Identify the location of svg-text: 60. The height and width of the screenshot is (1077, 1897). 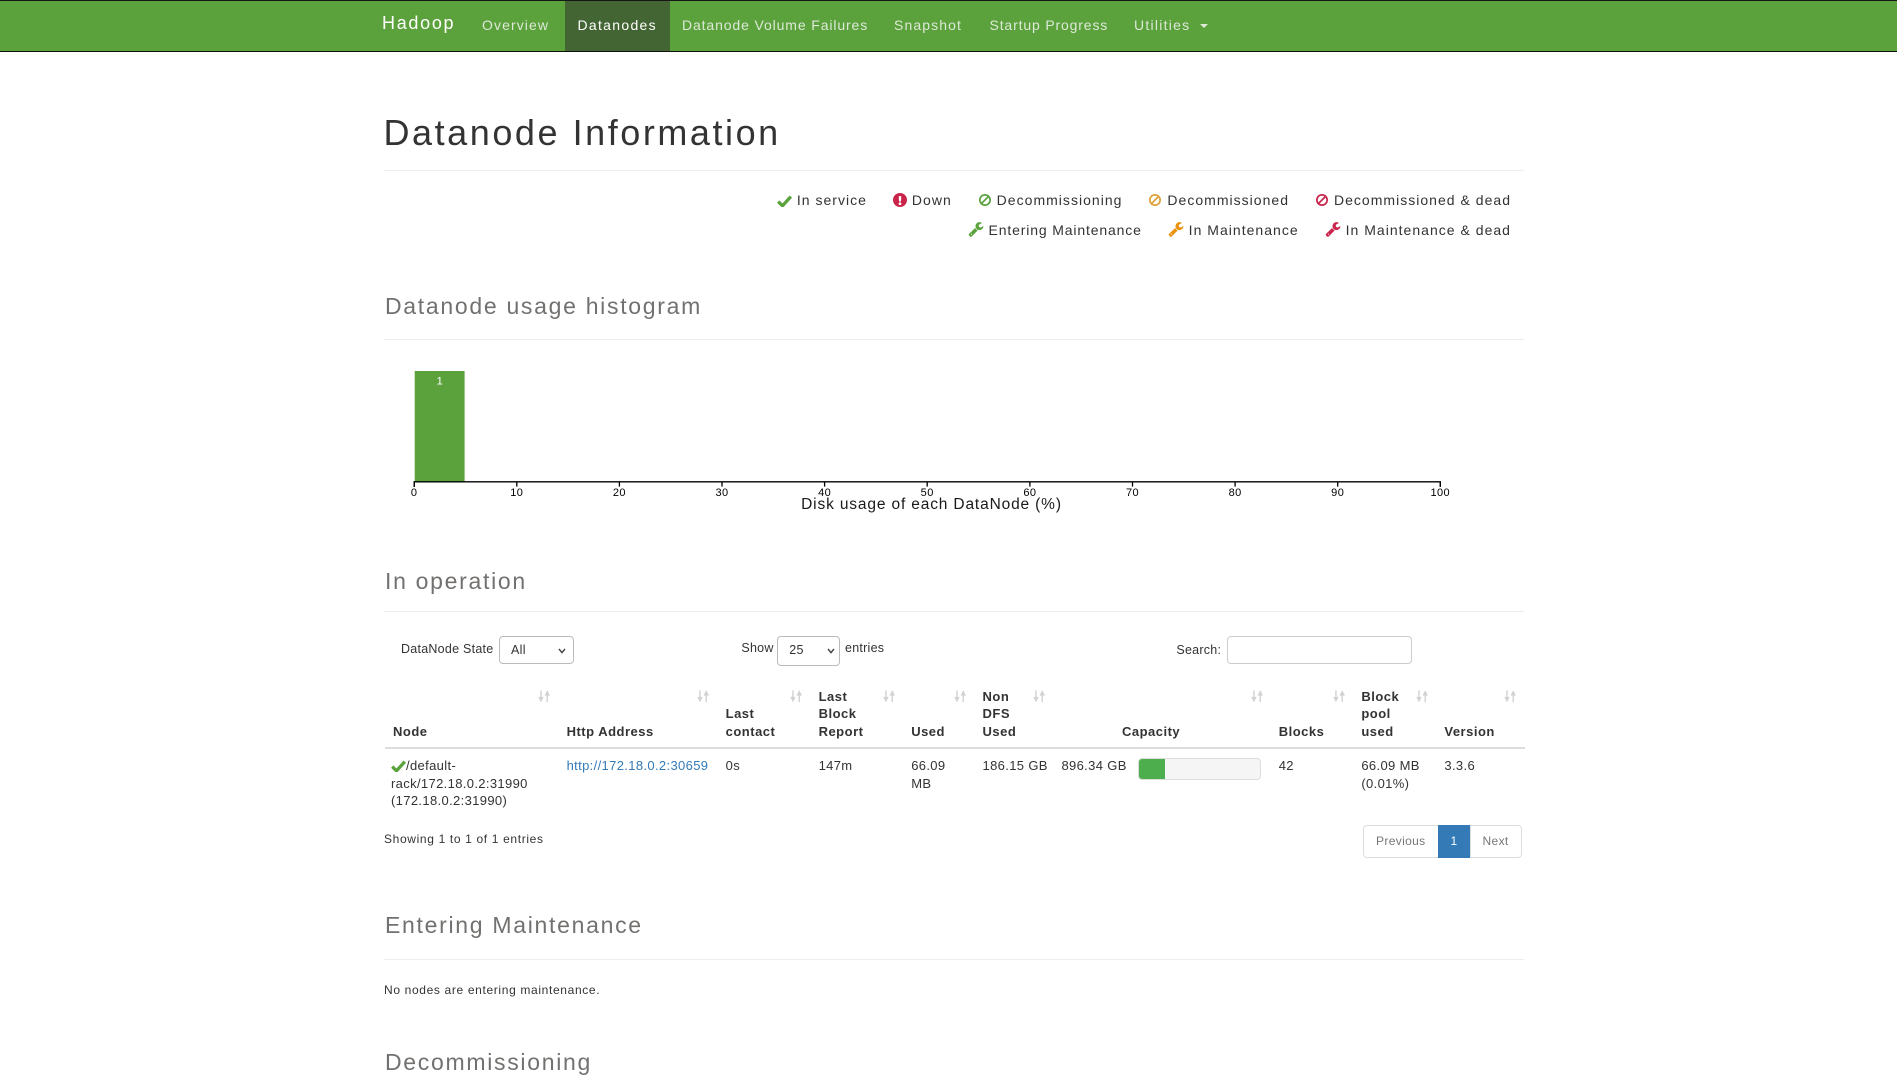
(1029, 493).